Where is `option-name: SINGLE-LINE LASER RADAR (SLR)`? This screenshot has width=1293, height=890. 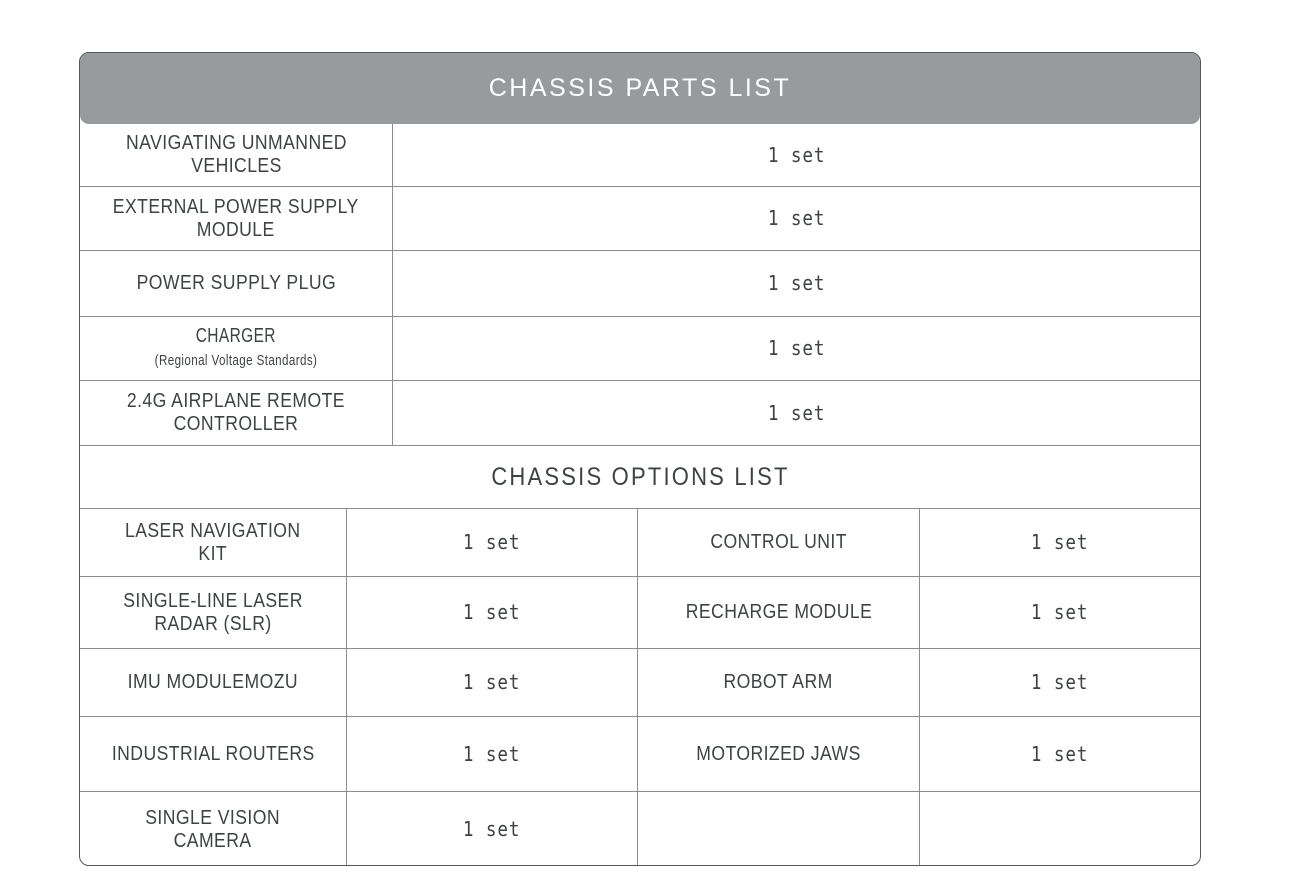
option-name: SINGLE-LINE LASER RADAR (SLR) is located at coordinates (213, 612).